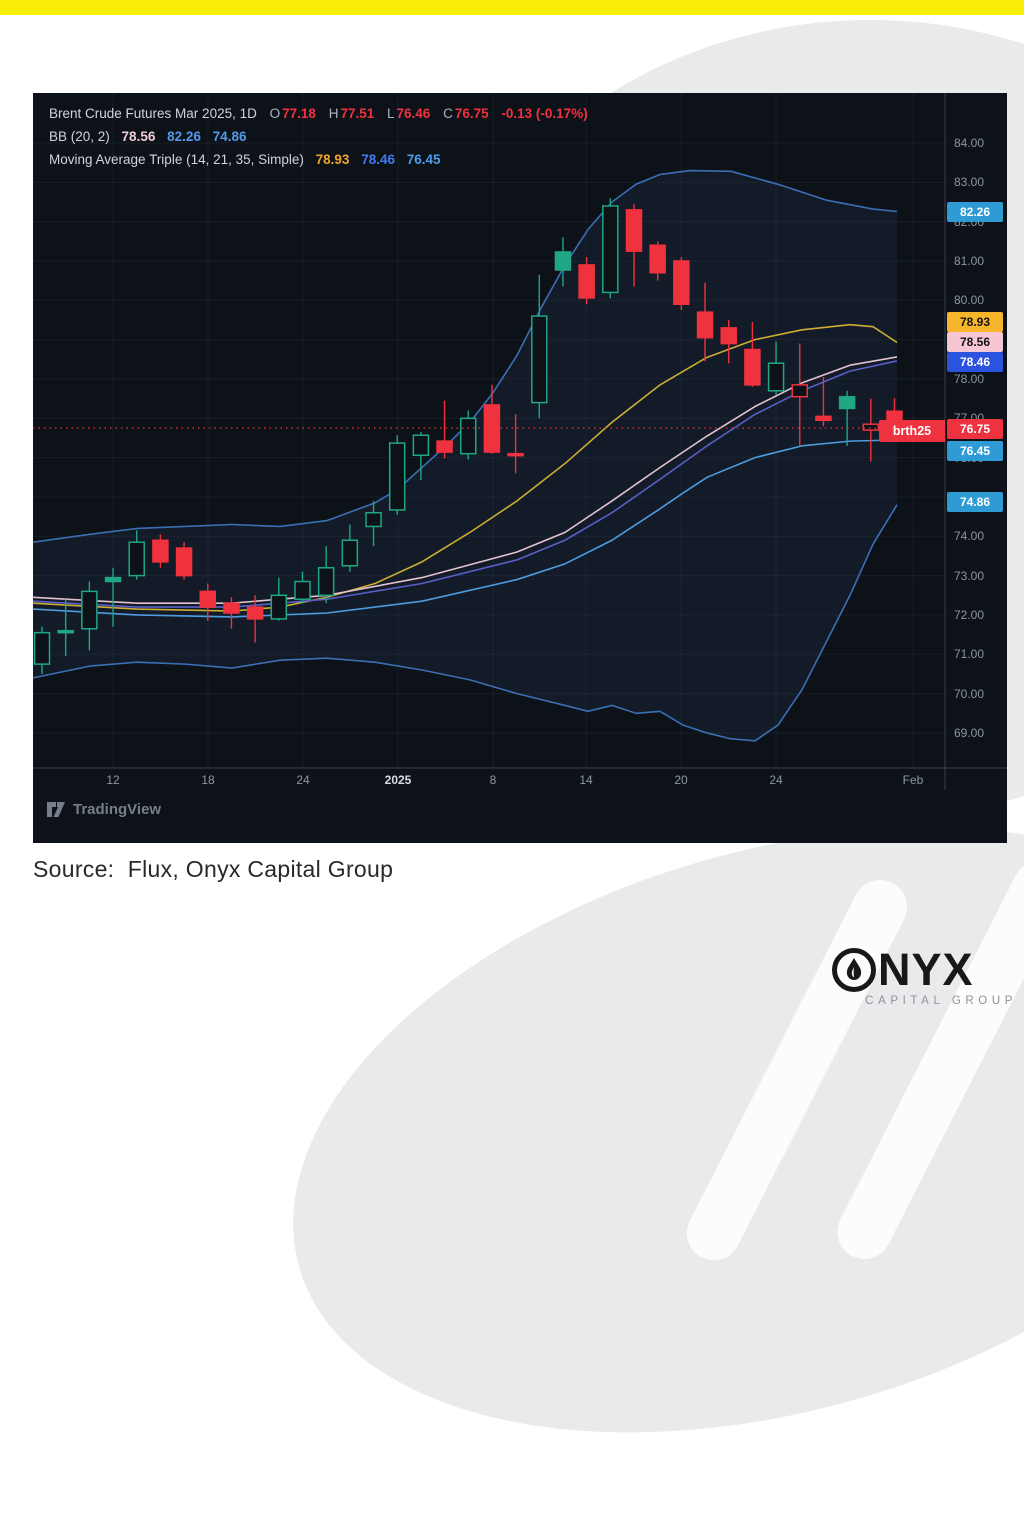  What do you see at coordinates (975, 342) in the screenshot?
I see `price-badge-78.56: 78.56` at bounding box center [975, 342].